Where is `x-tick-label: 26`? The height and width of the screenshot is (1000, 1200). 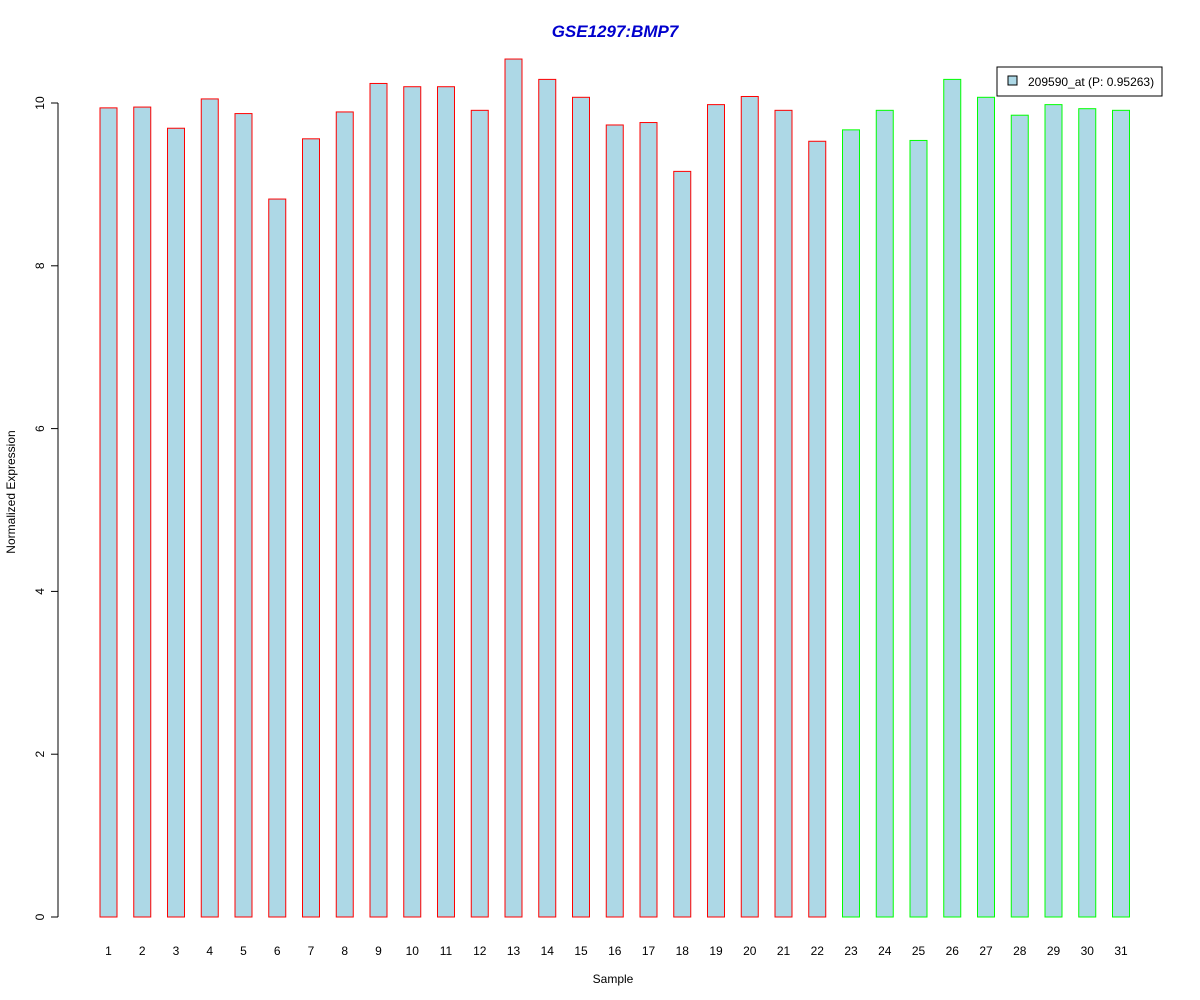
x-tick-label: 26 is located at coordinates (953, 951).